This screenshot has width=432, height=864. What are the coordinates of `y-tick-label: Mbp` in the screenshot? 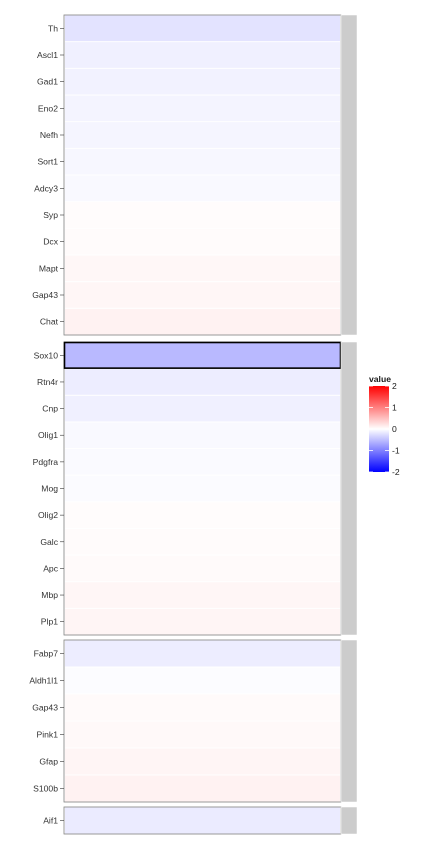 It's located at (49, 595).